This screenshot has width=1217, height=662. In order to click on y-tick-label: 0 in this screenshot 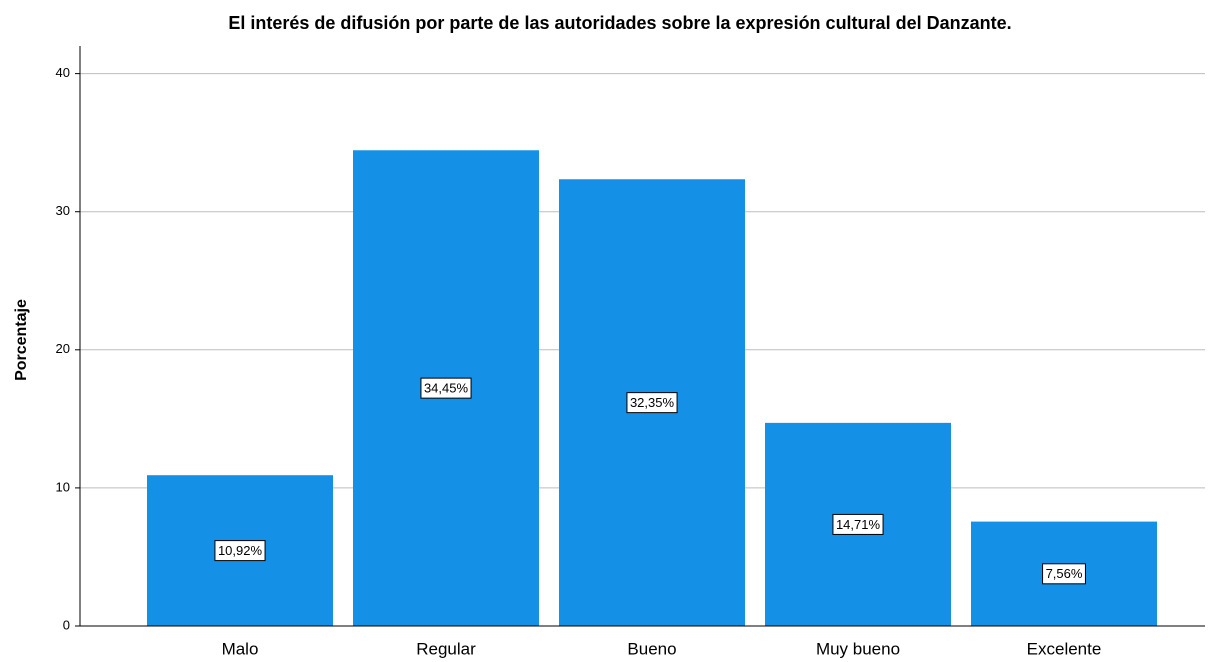, I will do `click(66, 624)`.